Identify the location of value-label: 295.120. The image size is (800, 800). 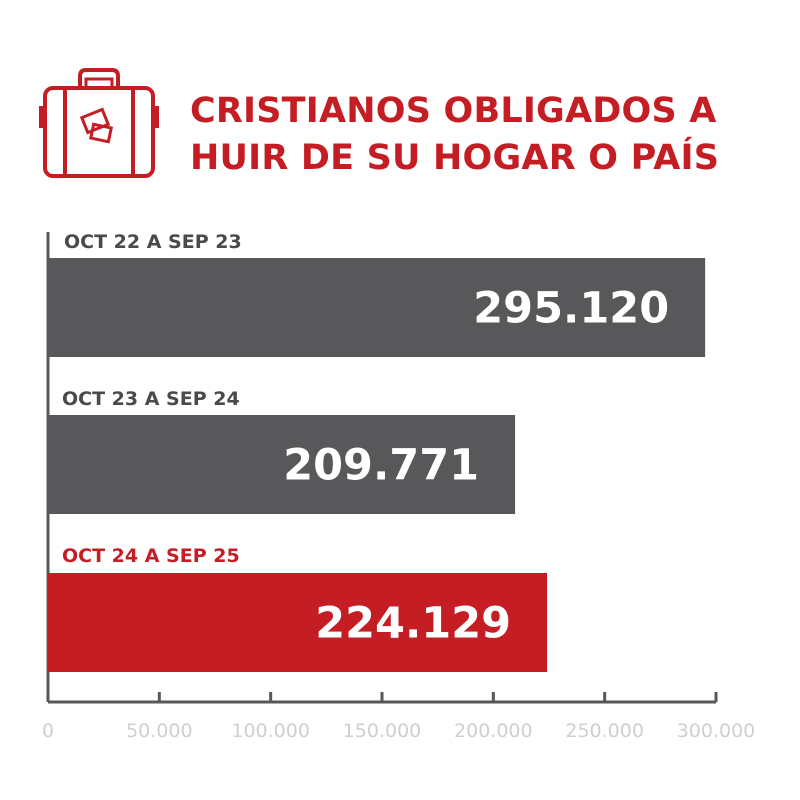
(571, 309).